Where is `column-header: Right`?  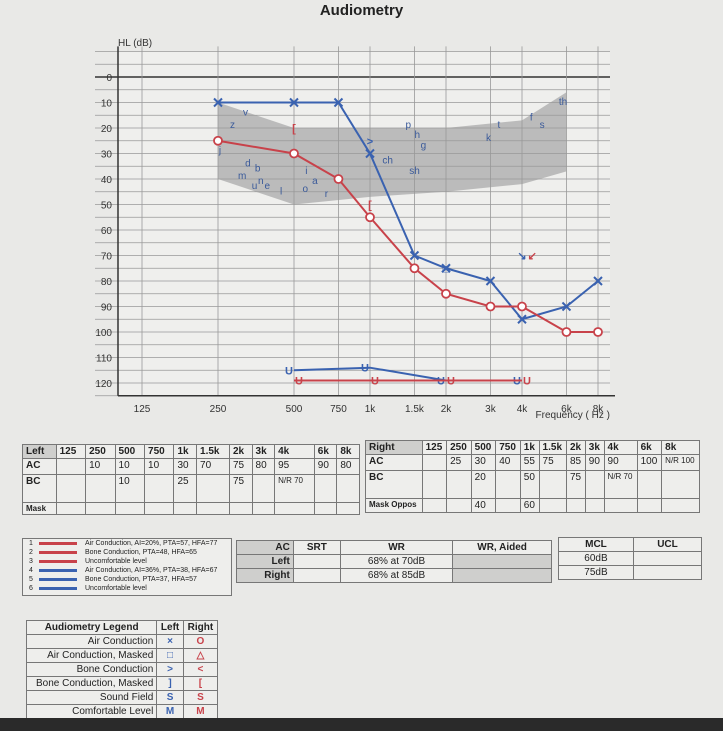
column-header: Right is located at coordinates (394, 447).